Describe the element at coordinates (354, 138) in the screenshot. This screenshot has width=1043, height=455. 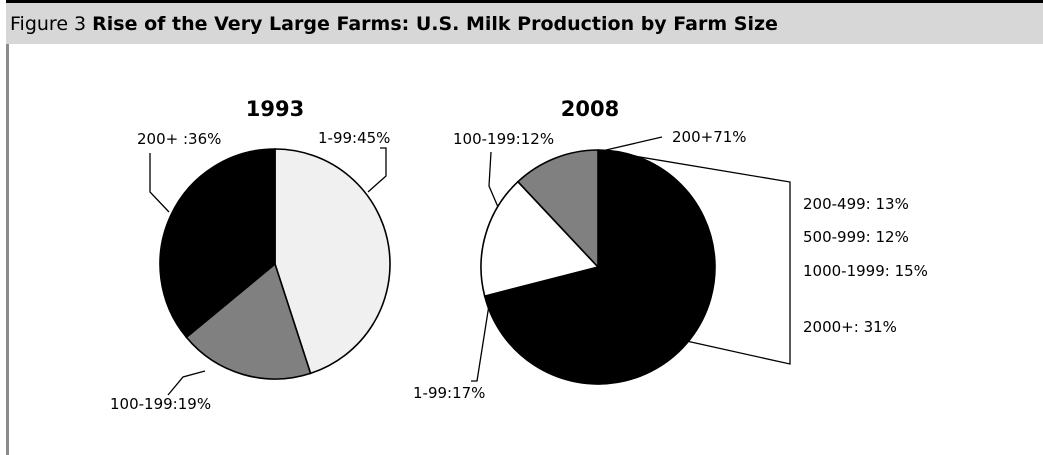
I see `slice-label-0-0: 1-99:45%` at that location.